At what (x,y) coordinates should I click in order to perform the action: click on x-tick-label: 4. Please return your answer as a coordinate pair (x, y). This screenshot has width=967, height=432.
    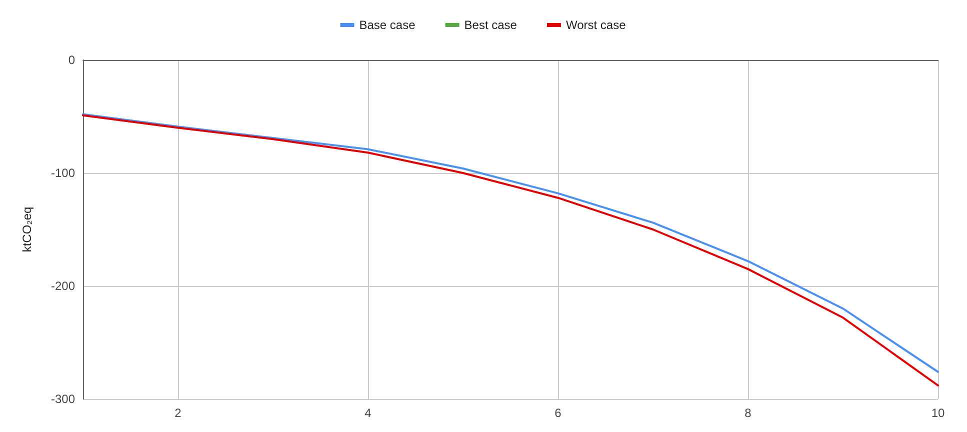
    Looking at the image, I should click on (368, 413).